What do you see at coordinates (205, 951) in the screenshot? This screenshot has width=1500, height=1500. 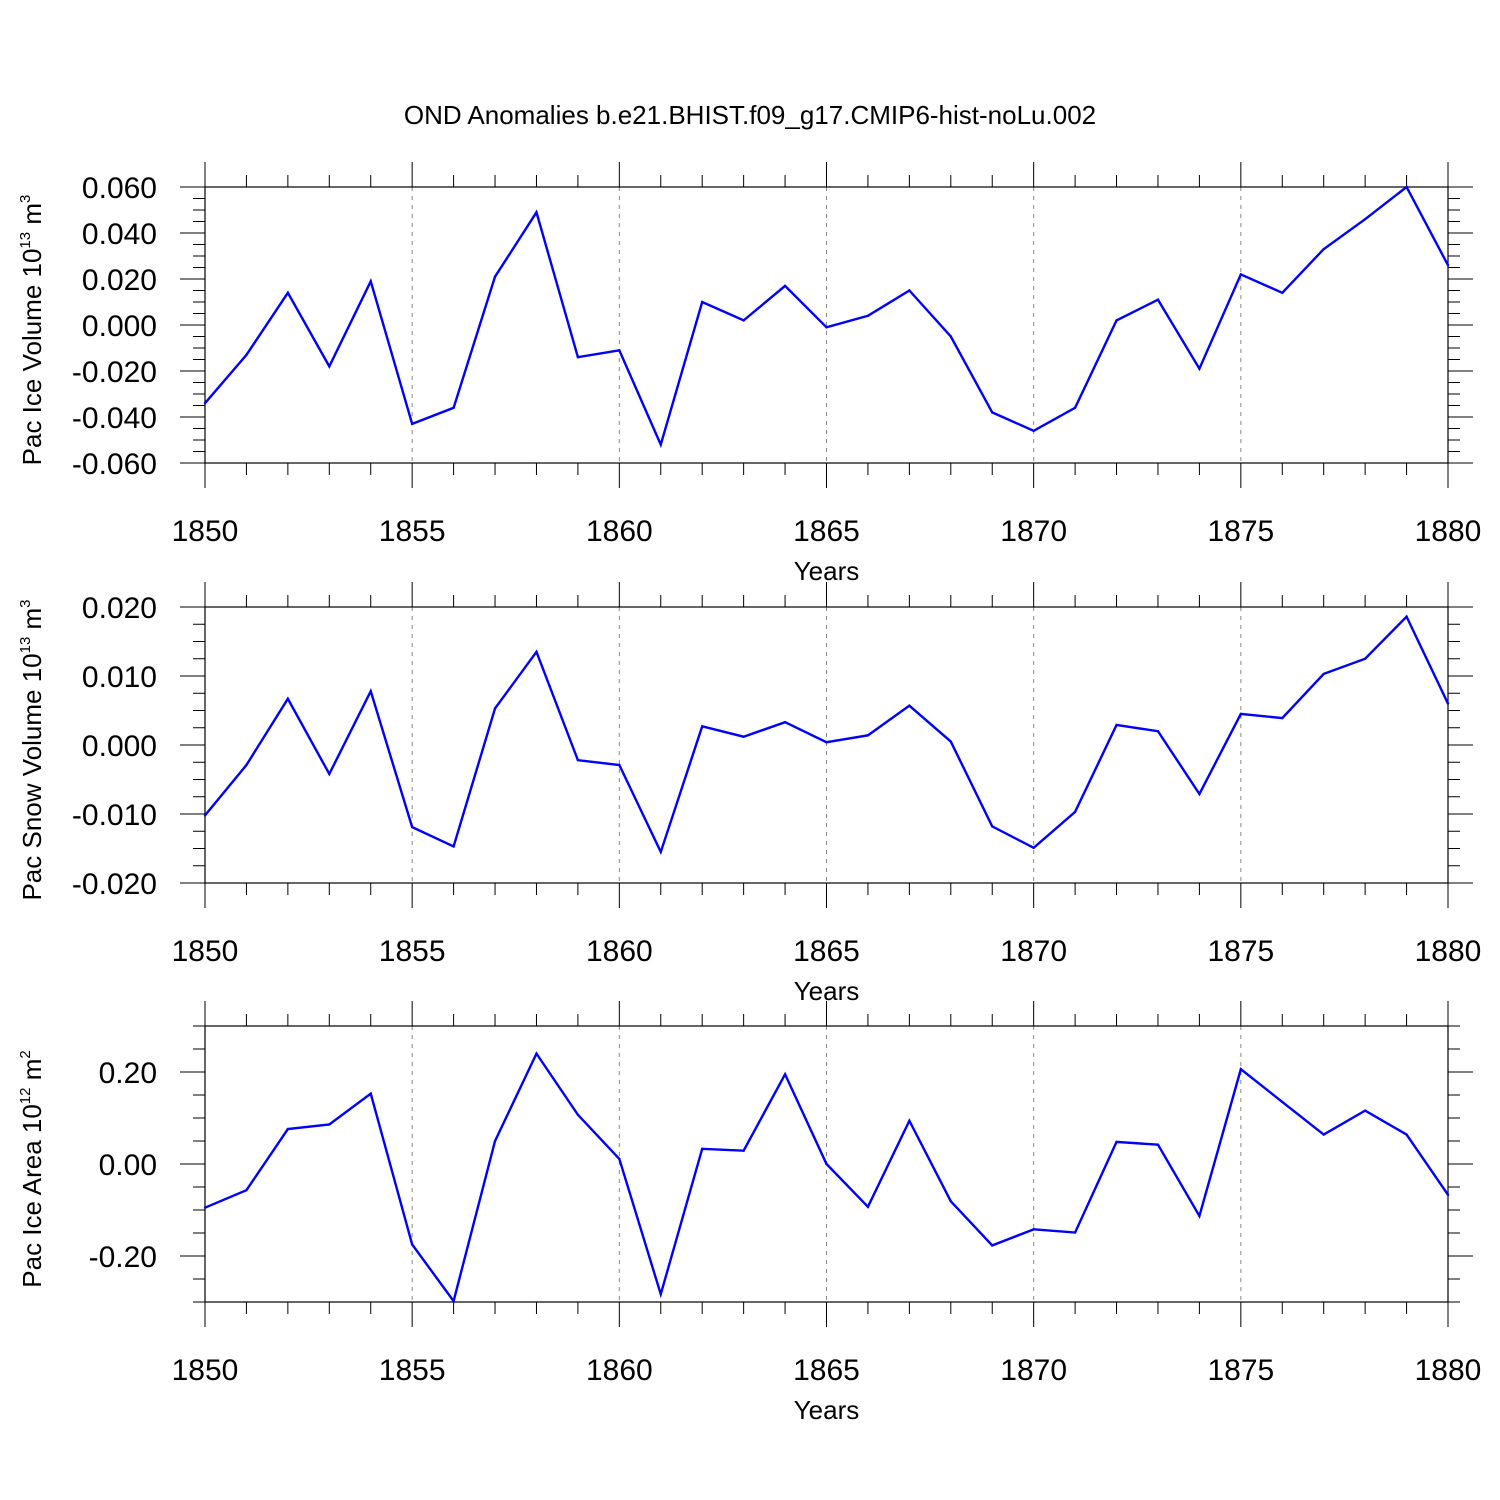 I see `x-tick-label: 1850` at bounding box center [205, 951].